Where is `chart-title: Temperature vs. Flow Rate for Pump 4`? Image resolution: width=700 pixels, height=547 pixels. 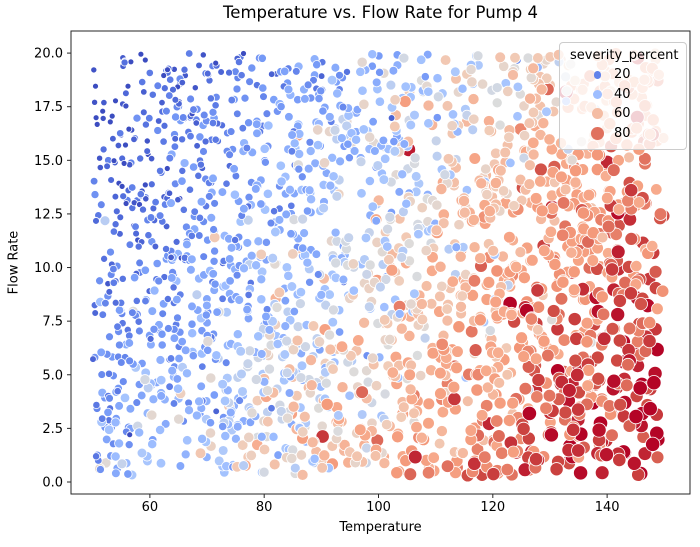
chart-title: Temperature vs. Flow Rate for Pump 4 is located at coordinates (380, 12).